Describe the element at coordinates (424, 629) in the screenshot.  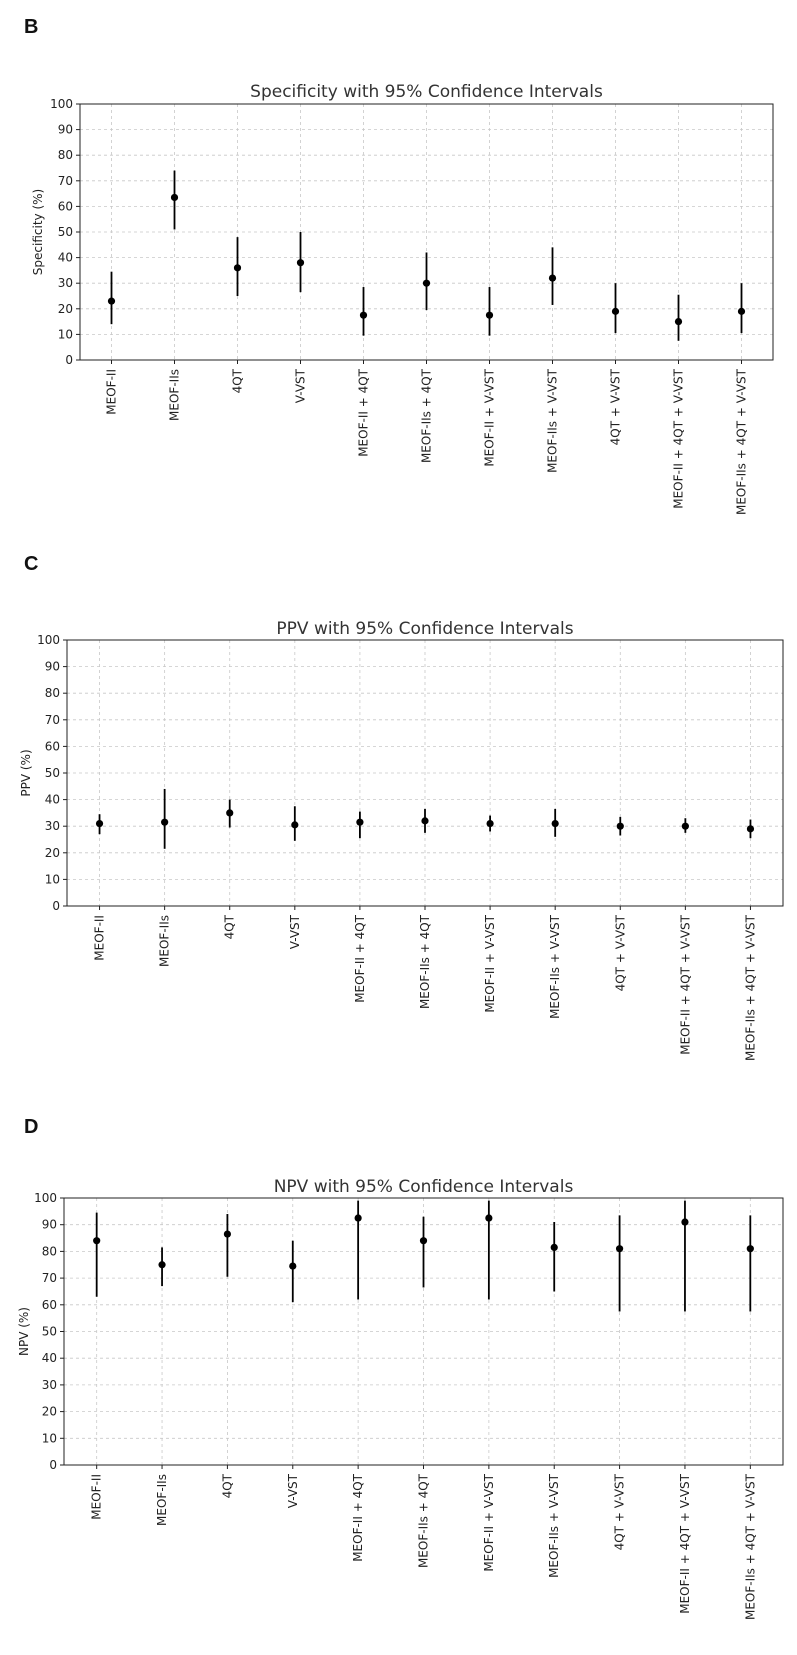
I see `chart-title: PPV with 95% Confidence Intervals` at that location.